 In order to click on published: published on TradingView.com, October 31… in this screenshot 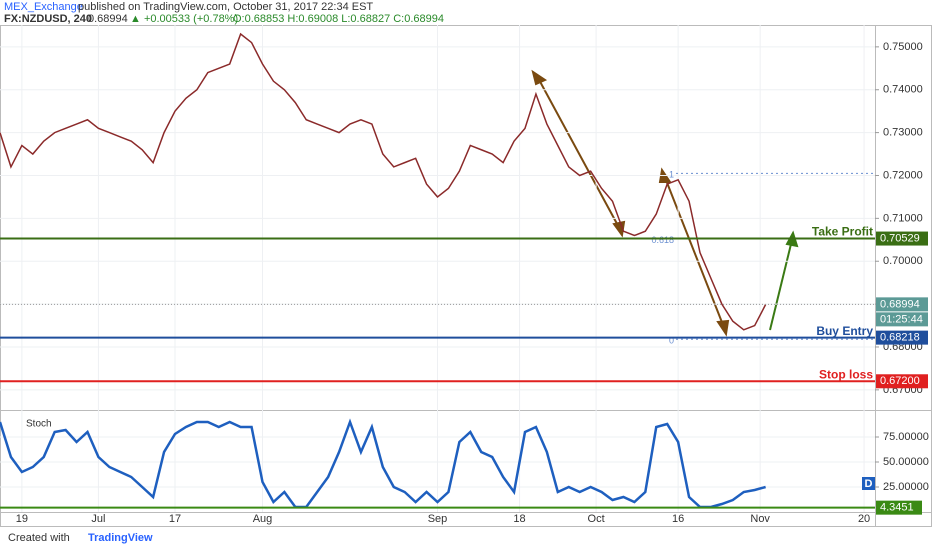, I will do `click(225, 7)`.